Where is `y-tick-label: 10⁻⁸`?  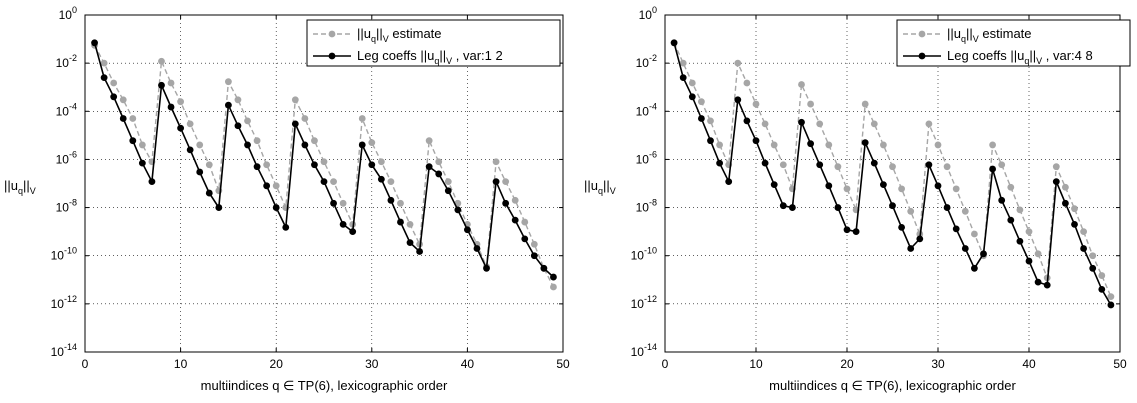
y-tick-label: 10⁻⁸ is located at coordinates (646, 206).